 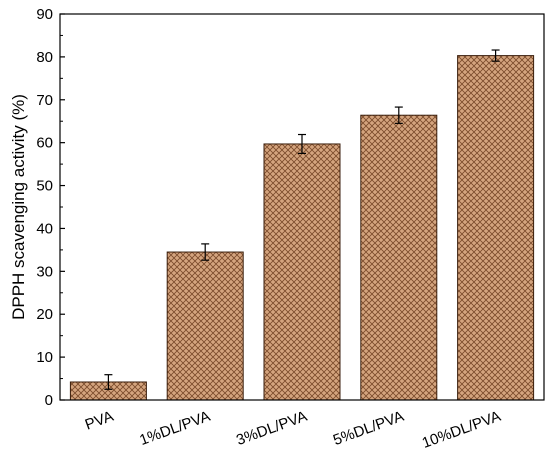 What do you see at coordinates (44, 186) in the screenshot?
I see `y-tick-label: 50` at bounding box center [44, 186].